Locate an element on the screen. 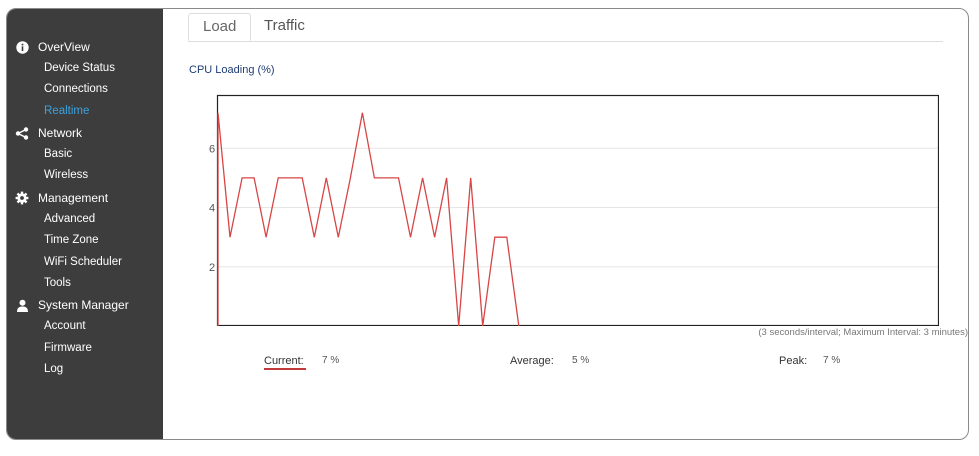 This screenshot has height=456, width=979. chart-title: CPU Loading (%) is located at coordinates (232, 70).